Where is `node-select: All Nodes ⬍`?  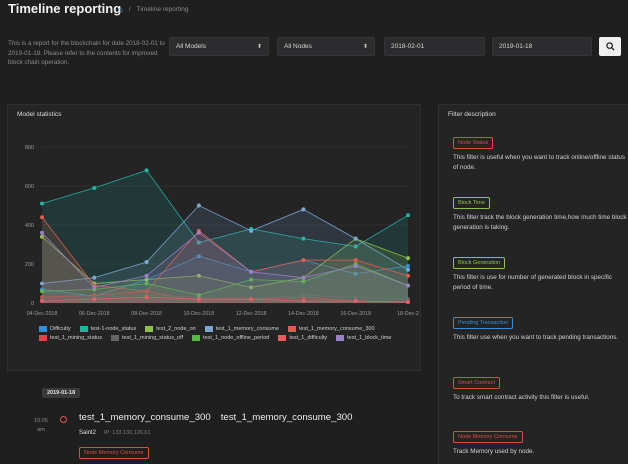
node-select: All Nodes ⬍ is located at coordinates (326, 46).